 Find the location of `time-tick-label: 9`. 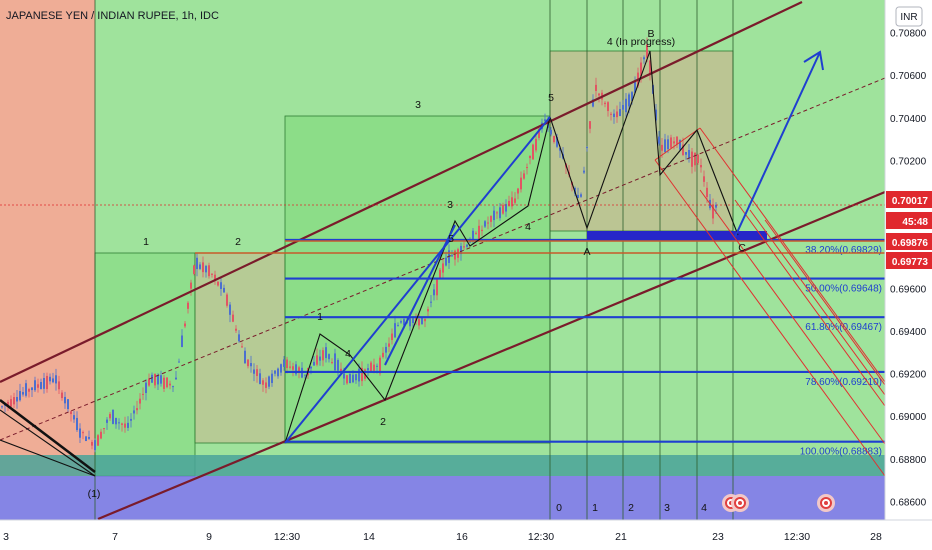

time-tick-label: 9 is located at coordinates (209, 537).